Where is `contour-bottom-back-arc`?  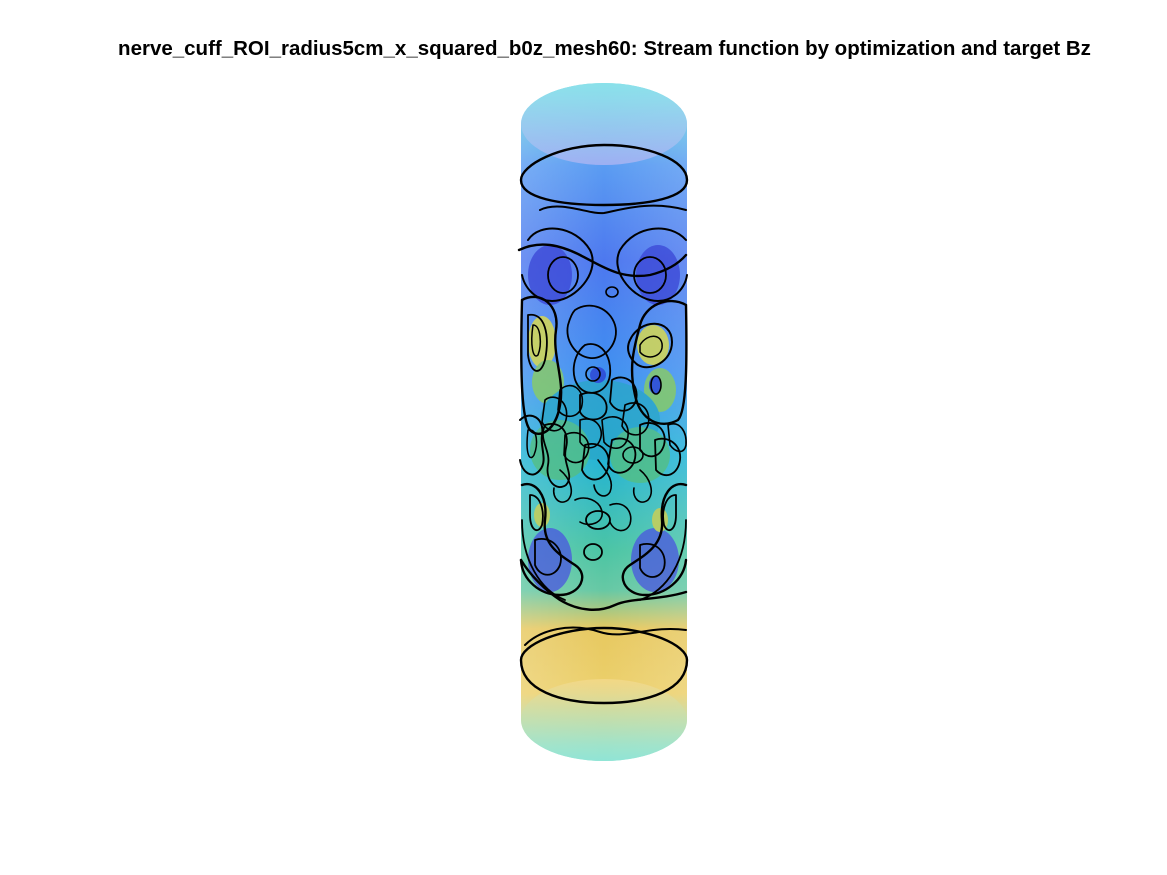 contour-bottom-back-arc is located at coordinates (605, 636).